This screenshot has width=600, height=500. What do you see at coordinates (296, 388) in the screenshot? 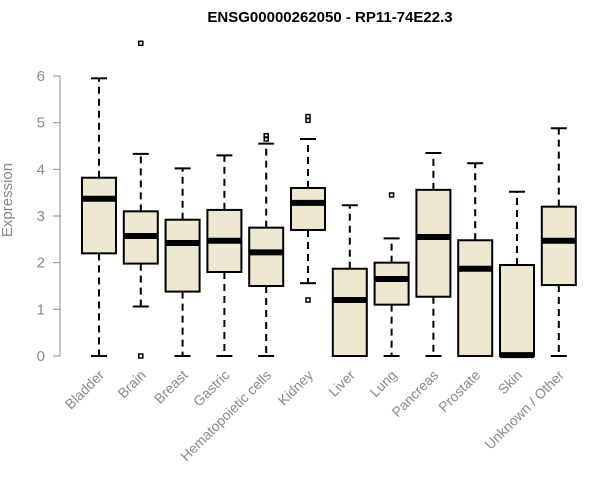
I see `x-tick-label: Kidney` at bounding box center [296, 388].